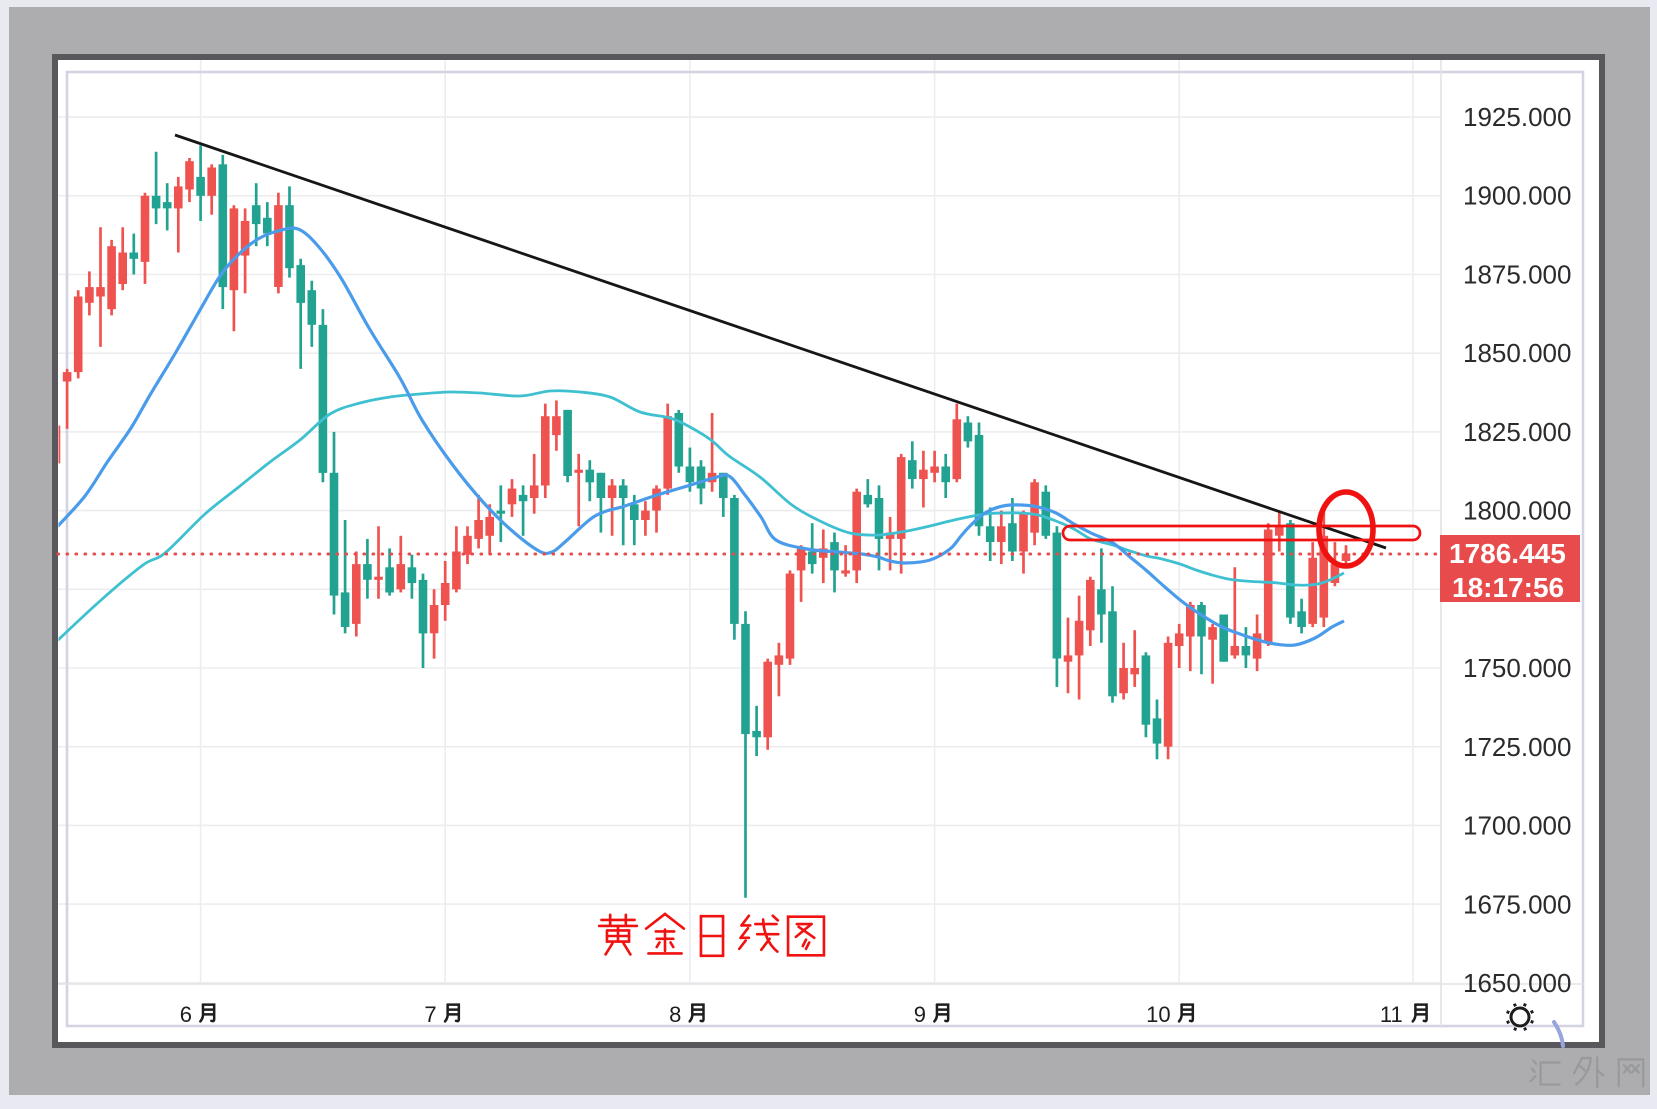 This screenshot has width=1657, height=1109. I want to click on svg-text: 11, so click(1391, 1014).